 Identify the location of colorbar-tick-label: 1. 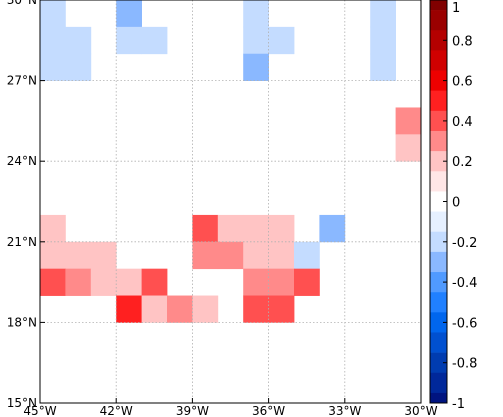
(456, 8).